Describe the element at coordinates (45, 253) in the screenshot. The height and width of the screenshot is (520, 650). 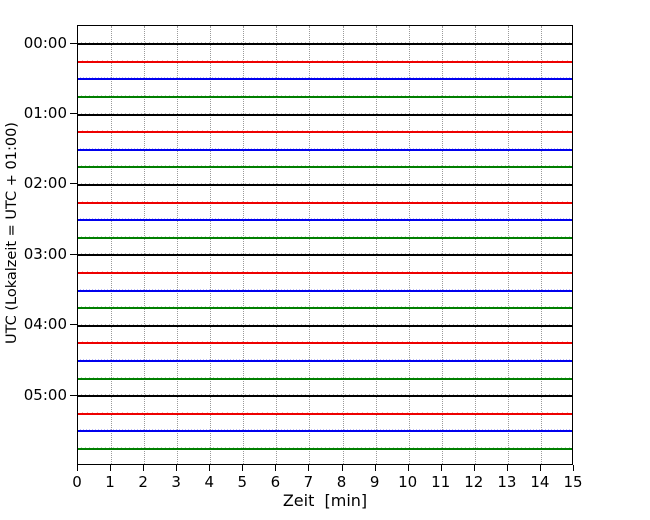
I see `y-tick-label: 03:00` at that location.